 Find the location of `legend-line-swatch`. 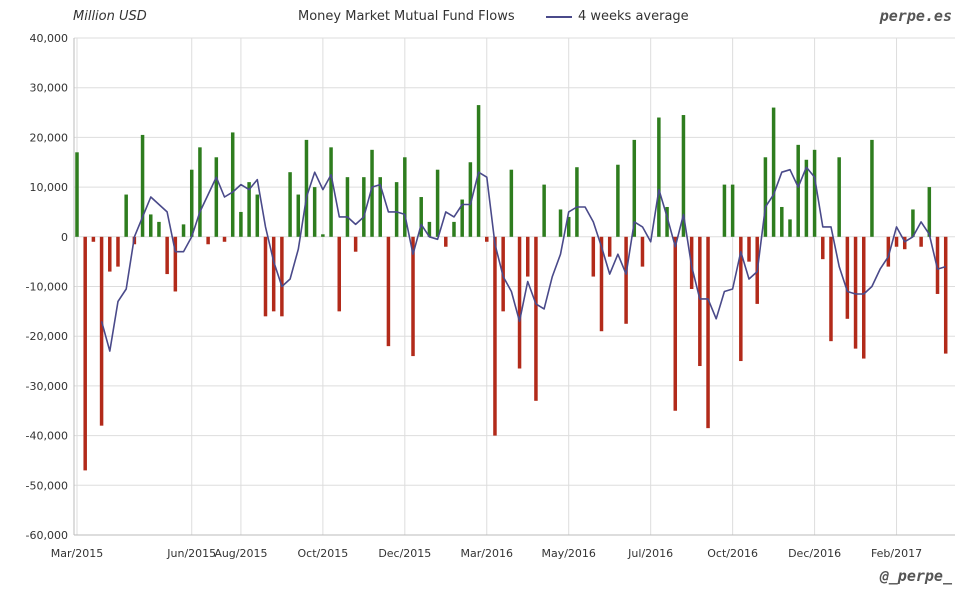

legend-line-swatch is located at coordinates (559, 16).